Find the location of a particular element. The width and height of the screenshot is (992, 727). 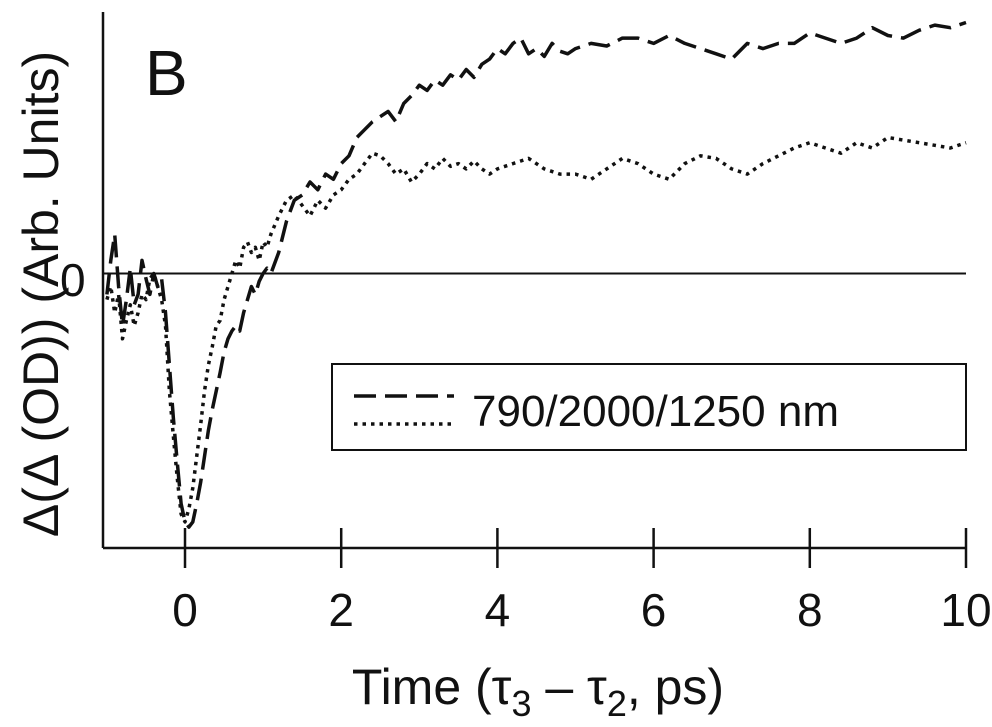

x-axis-title-mid: – τ is located at coordinates (569, 687).